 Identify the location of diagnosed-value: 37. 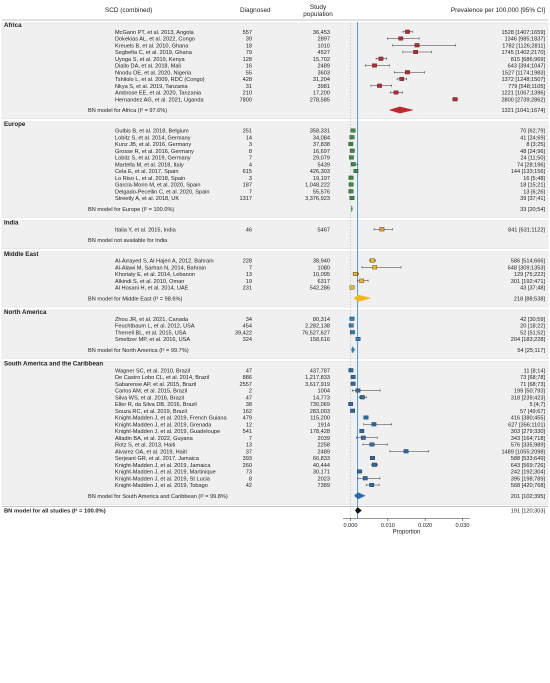
(249, 452).